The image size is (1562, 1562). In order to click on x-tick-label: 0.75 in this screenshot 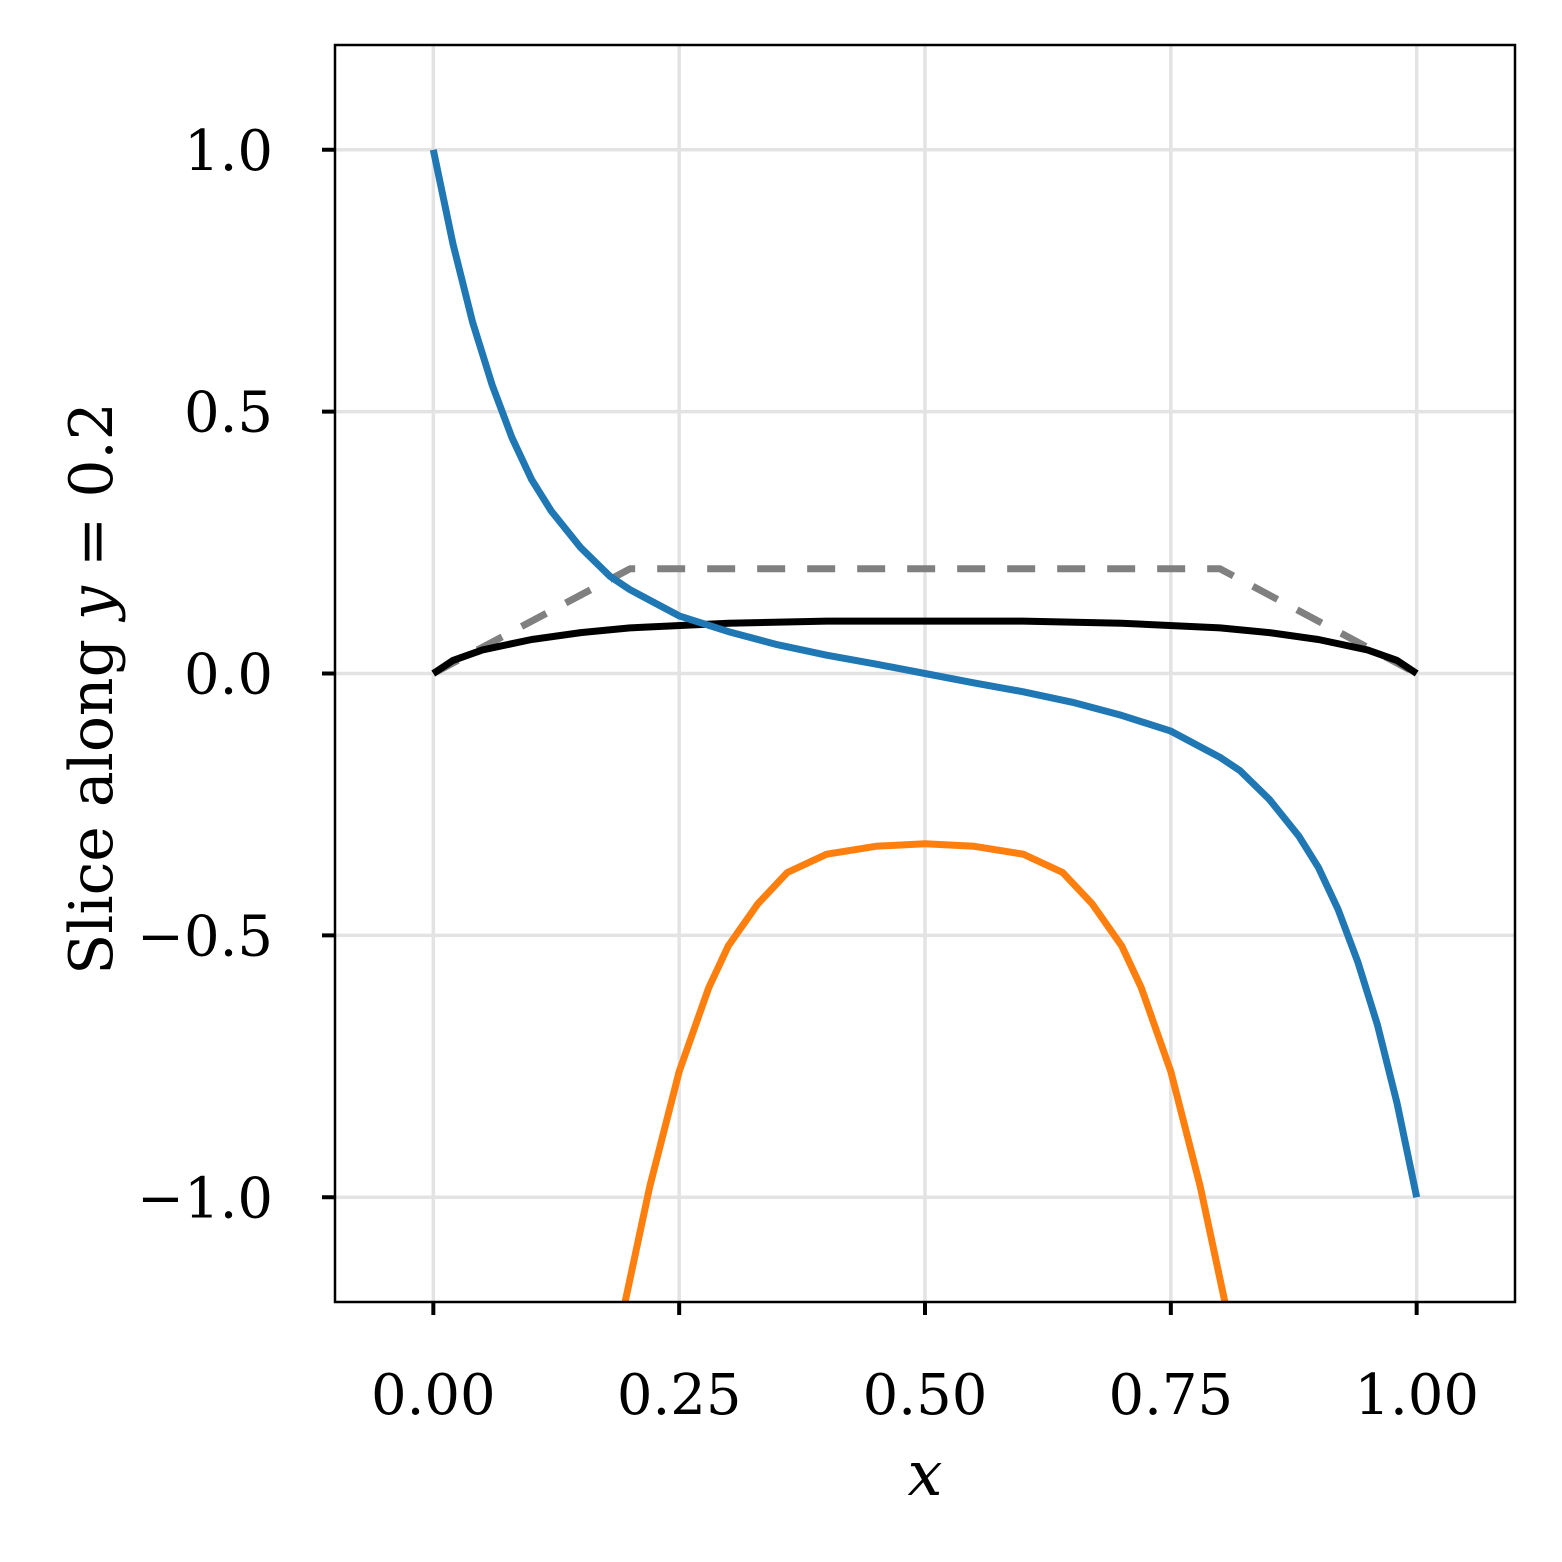, I will do `click(1170, 1395)`.